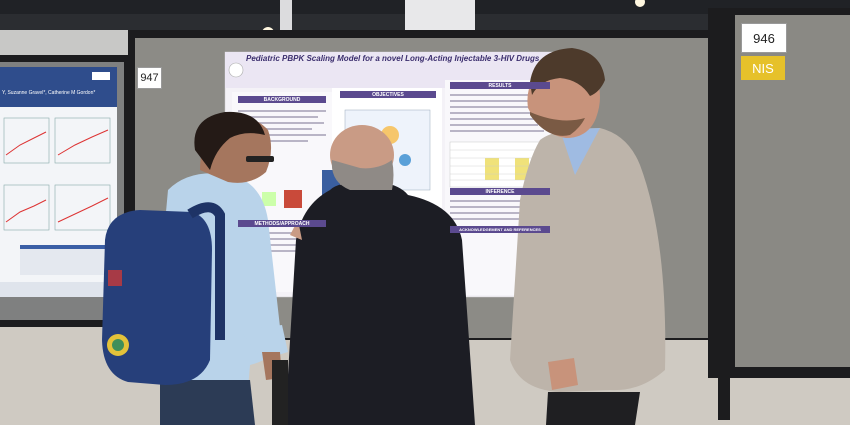 Image resolution: width=850 pixels, height=425 pixels. What do you see at coordinates (763, 68) in the screenshot?
I see `nis-tag: NIS` at bounding box center [763, 68].